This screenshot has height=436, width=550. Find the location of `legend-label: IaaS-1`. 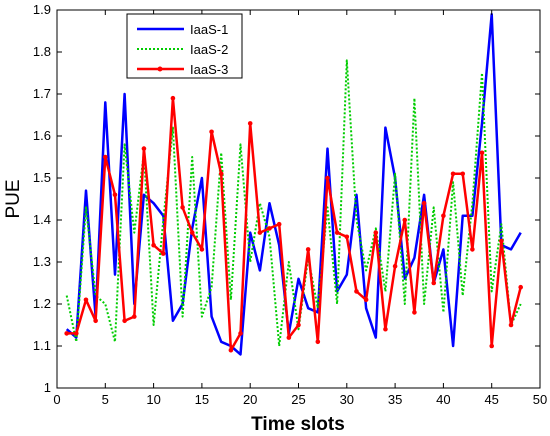

legend-label: IaaS-1 is located at coordinates (209, 29).